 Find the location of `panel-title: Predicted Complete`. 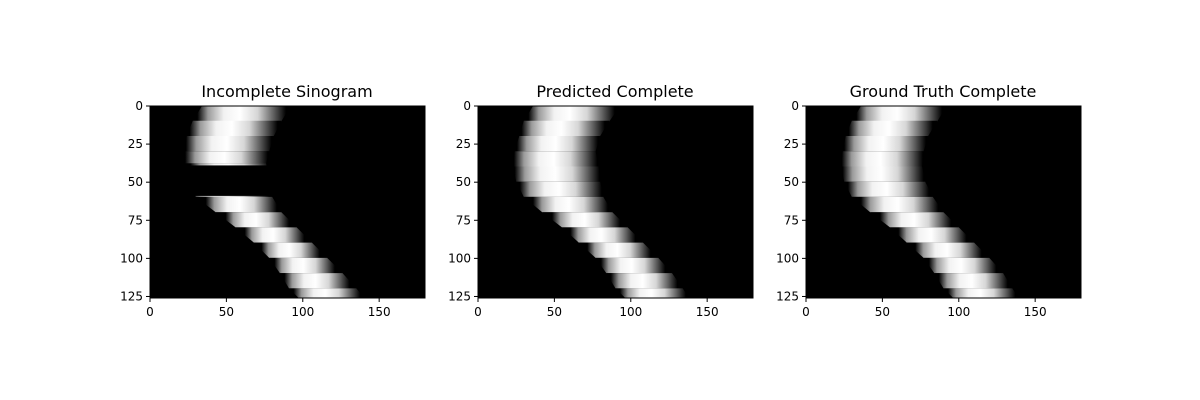

panel-title: Predicted Complete is located at coordinates (614, 91).